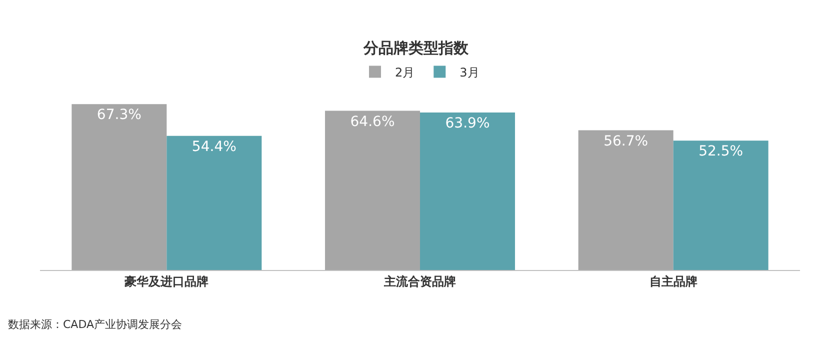  What do you see at coordinates (721, 152) in the screenshot?
I see `data-label: 52.5%` at bounding box center [721, 152].